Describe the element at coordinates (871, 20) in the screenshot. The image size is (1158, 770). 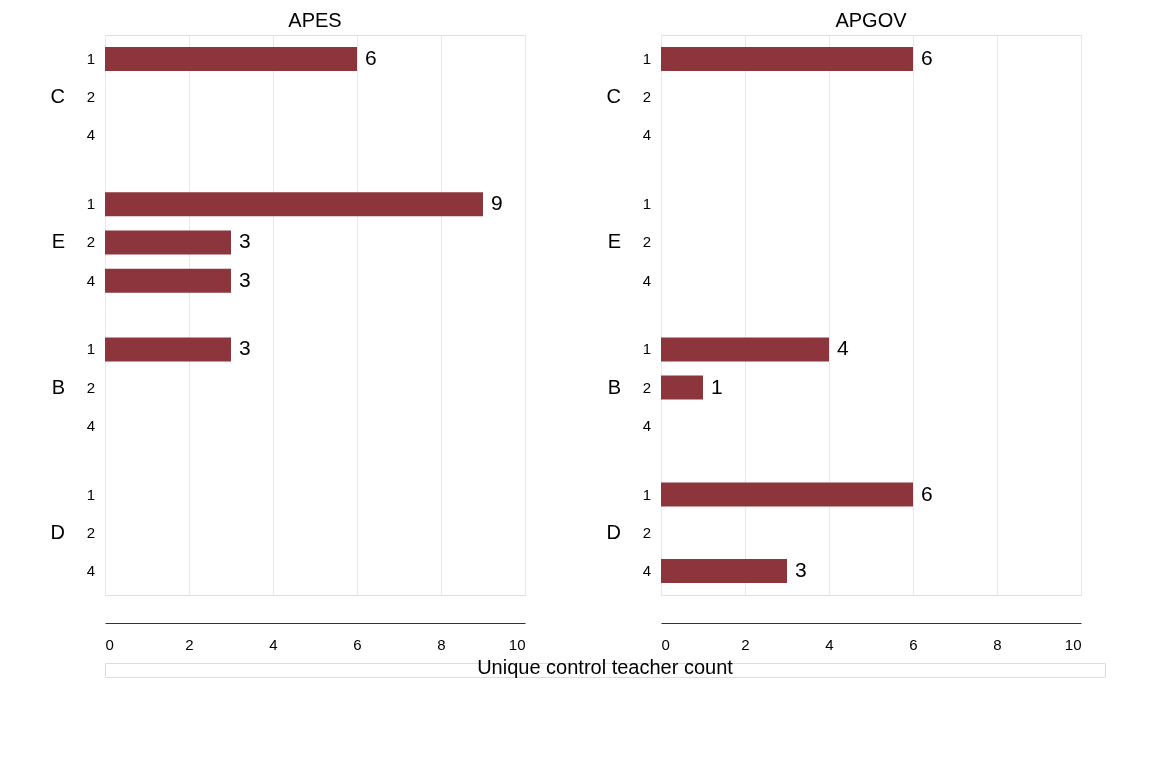
I see `chart-title: APGOV` at that location.